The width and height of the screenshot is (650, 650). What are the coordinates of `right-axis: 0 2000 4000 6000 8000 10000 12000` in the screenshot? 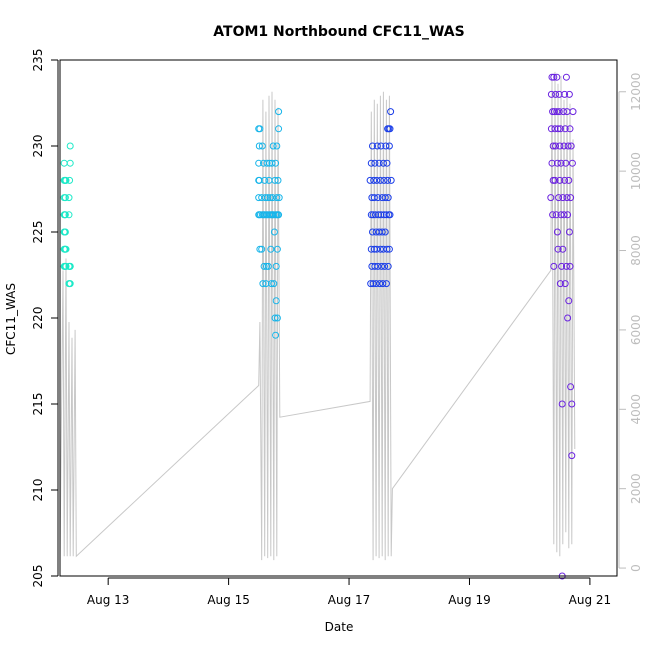 It's located at (630, 322).